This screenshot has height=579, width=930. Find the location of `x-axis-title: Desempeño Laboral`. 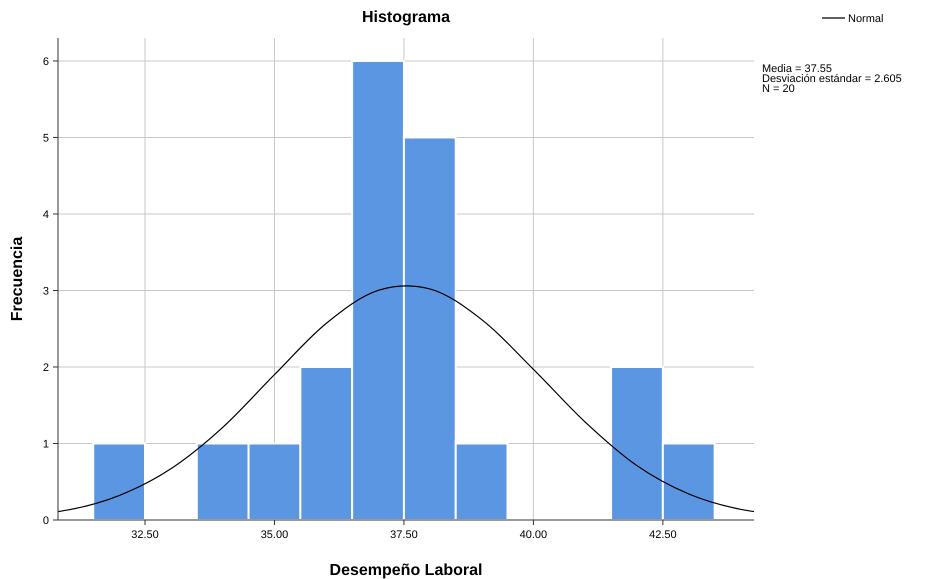

x-axis-title: Desempeño Laboral is located at coordinates (406, 570).